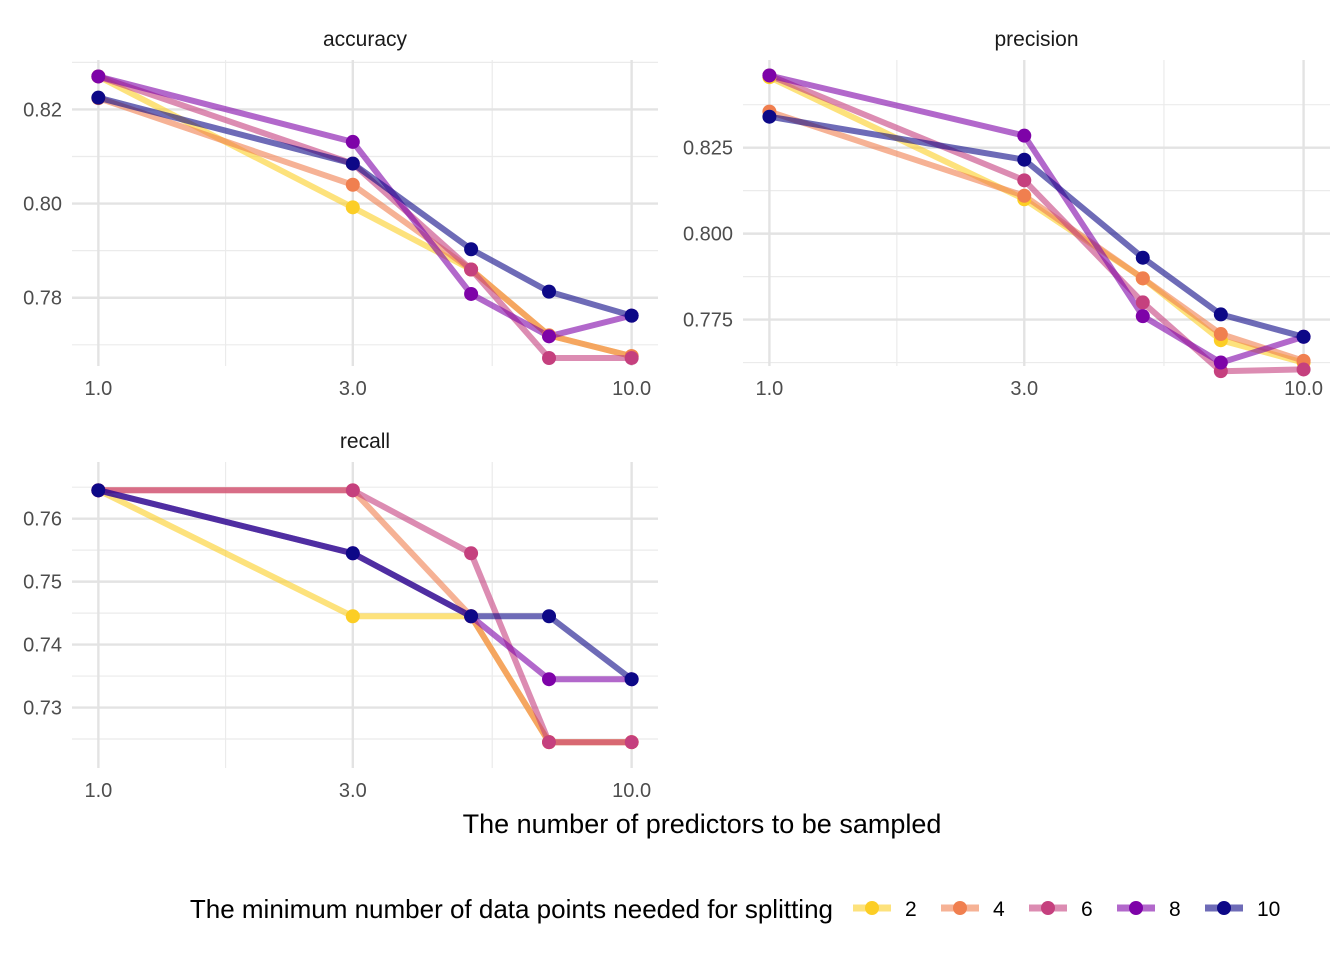 This screenshot has height=960, width=1344. What do you see at coordinates (708, 235) in the screenshot?
I see `y-tick-label: 0.800` at bounding box center [708, 235].